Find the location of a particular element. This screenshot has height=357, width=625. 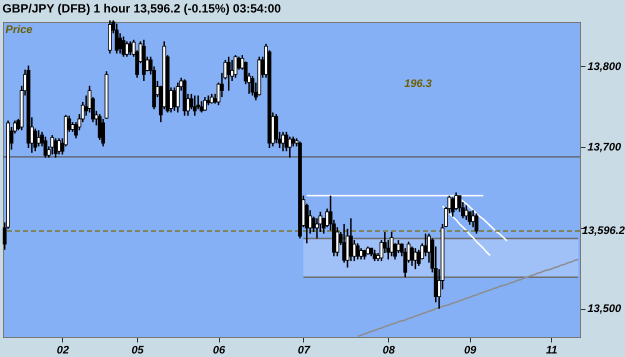

annotation: 196.3 is located at coordinates (418, 84).